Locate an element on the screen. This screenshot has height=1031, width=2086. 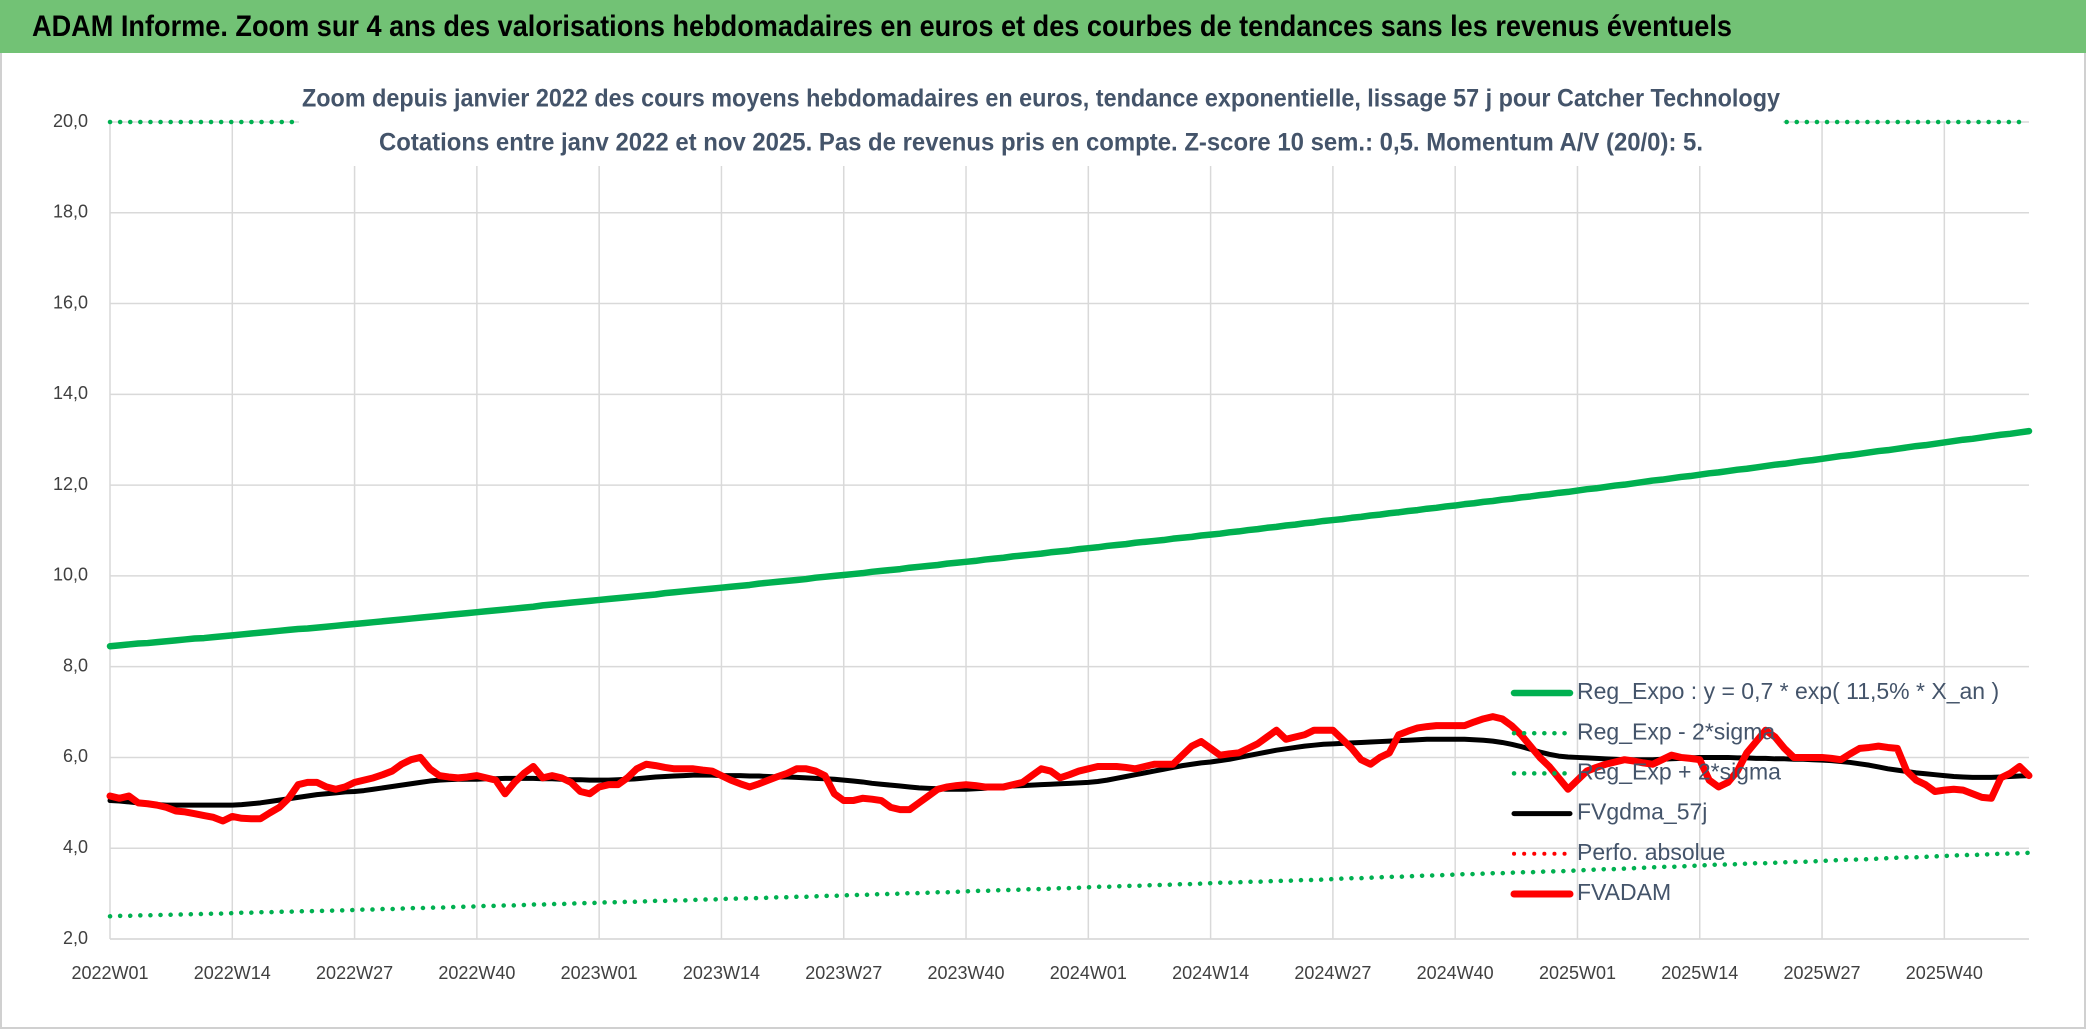
x-tick-label: 2022W27 is located at coordinates (354, 973).